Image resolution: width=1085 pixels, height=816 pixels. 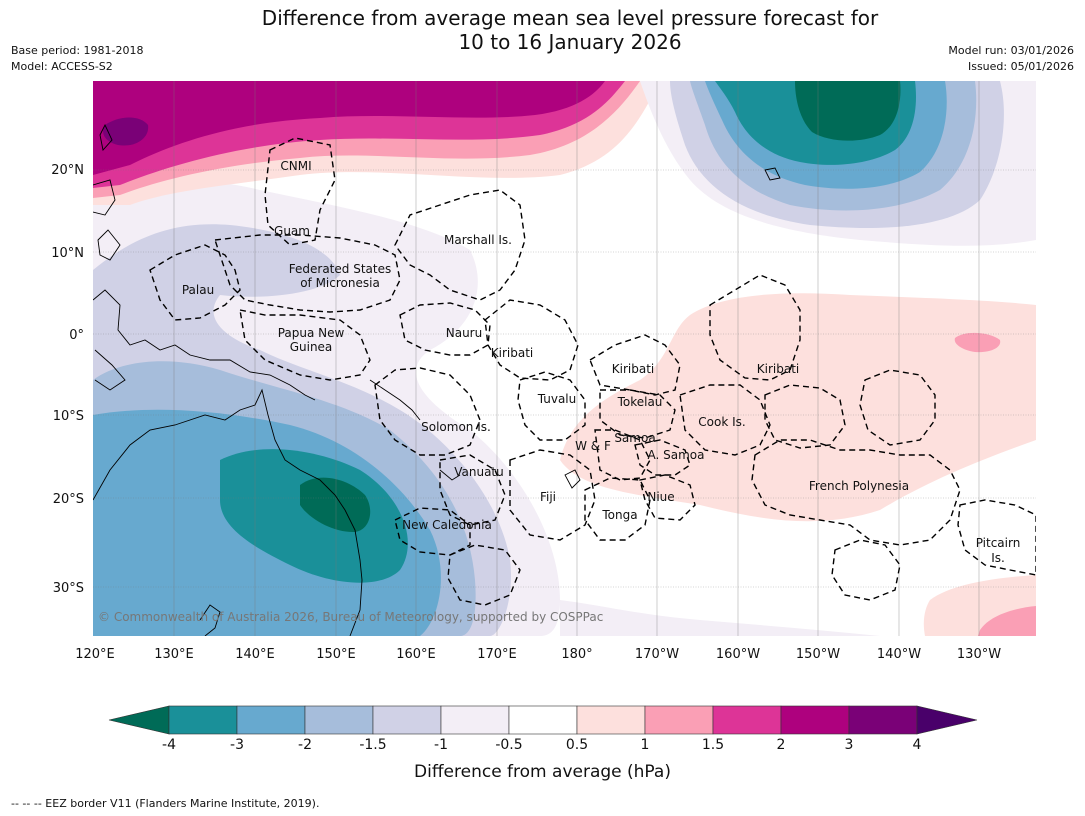 I want to click on label-new-caledonia: New Caledonia, so click(x=447, y=525).